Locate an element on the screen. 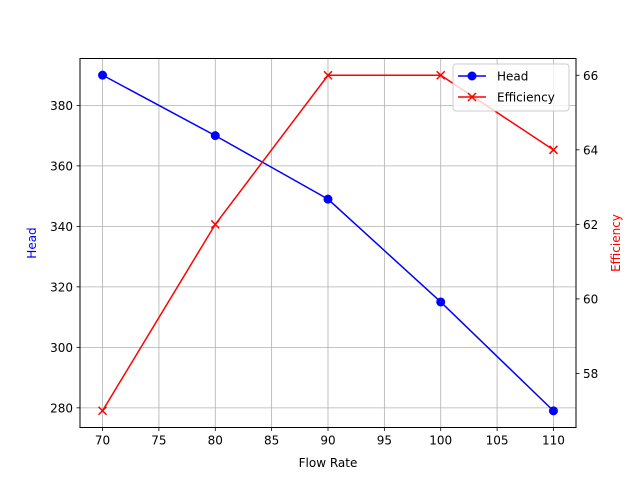 The height and width of the screenshot is (484, 640). x-tick-label: 100 is located at coordinates (440, 441).